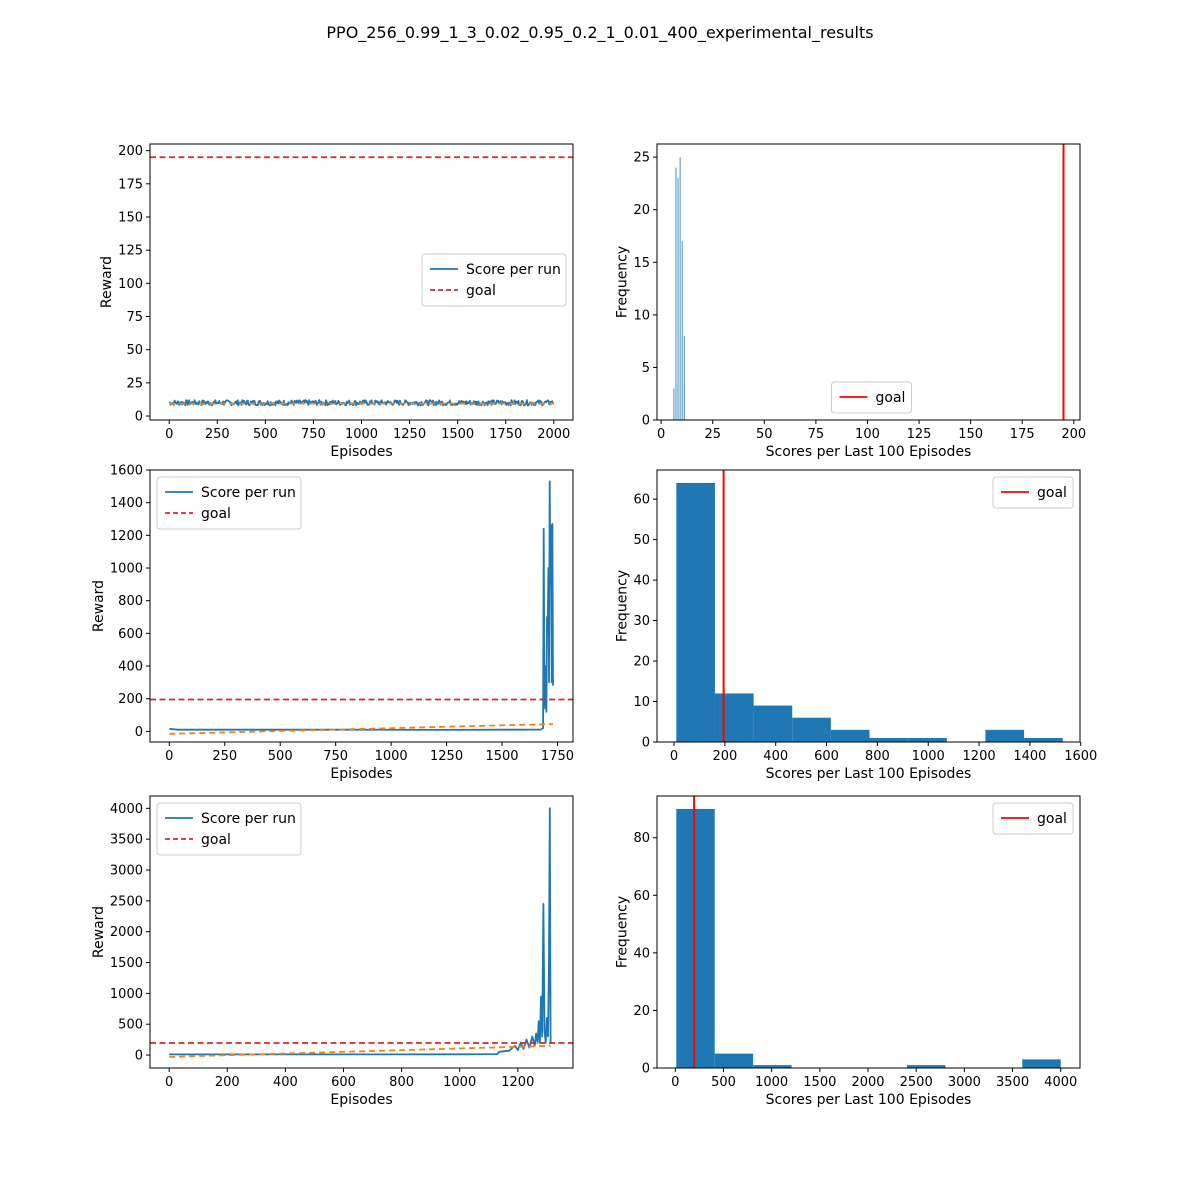 The image size is (1200, 1200). I want to click on x-tick-label: 125, so click(919, 434).